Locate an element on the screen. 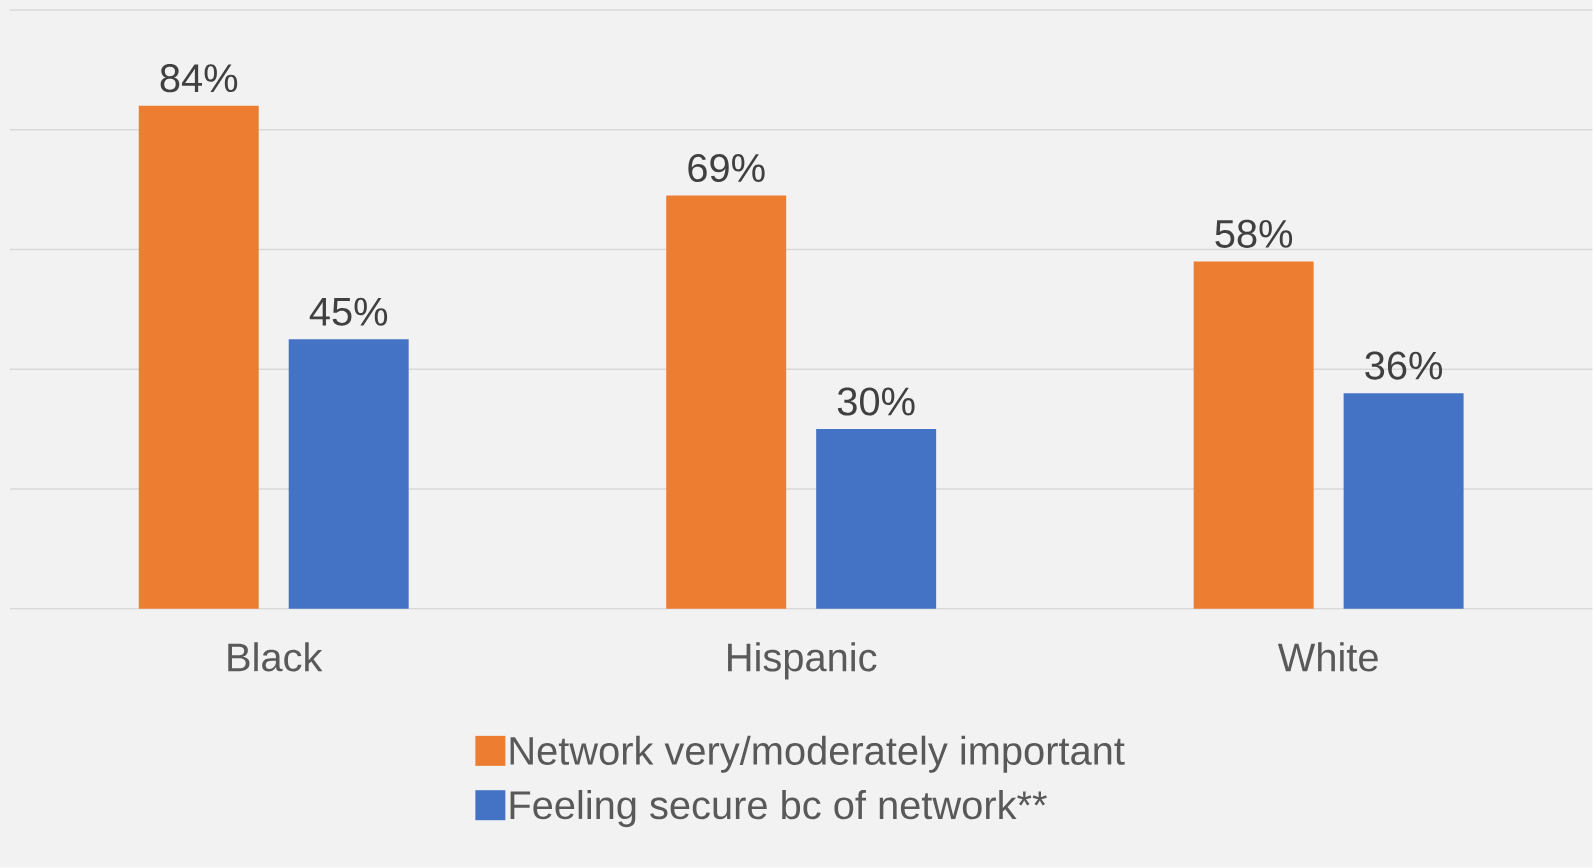  data-label: 30% is located at coordinates (876, 401).